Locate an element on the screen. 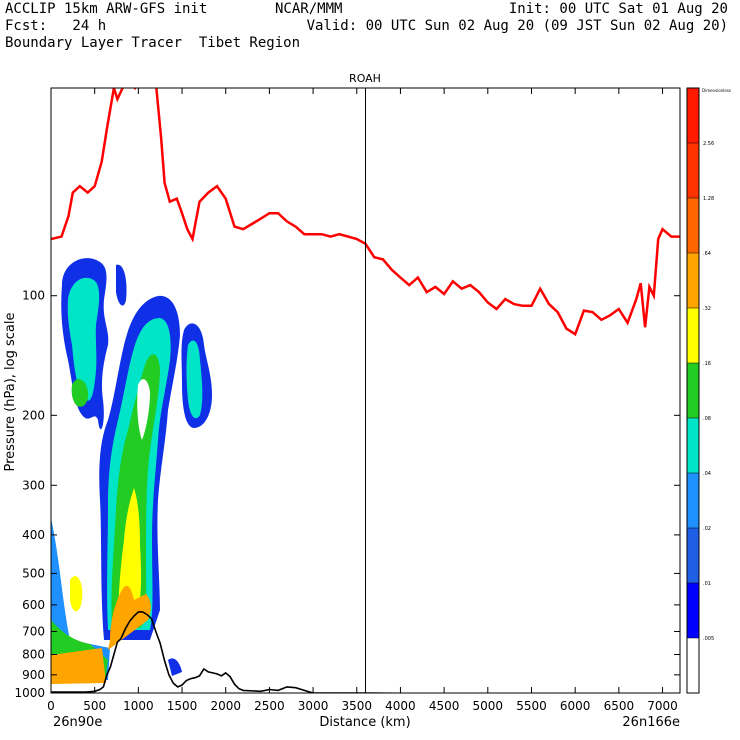 This screenshot has height=740, width=740. tracer-region-upper-plume-cyan is located at coordinates (83, 339).